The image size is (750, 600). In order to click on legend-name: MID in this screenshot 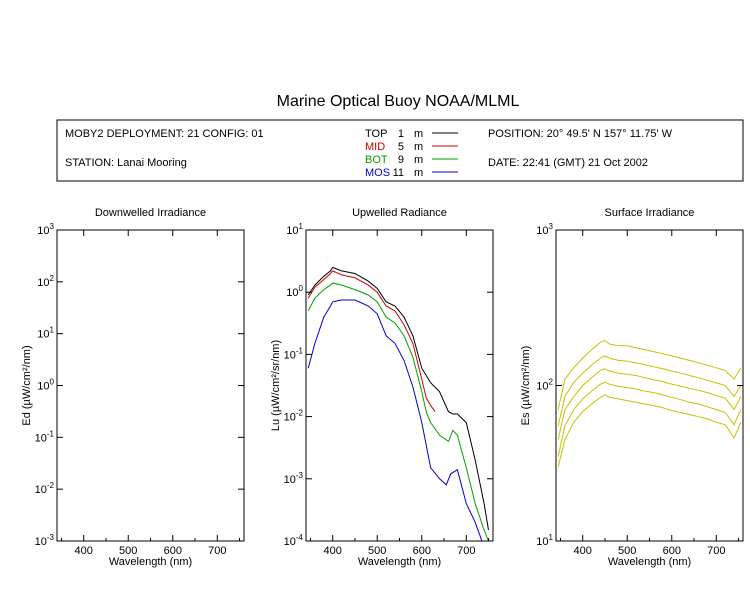, I will do `click(375, 147)`.